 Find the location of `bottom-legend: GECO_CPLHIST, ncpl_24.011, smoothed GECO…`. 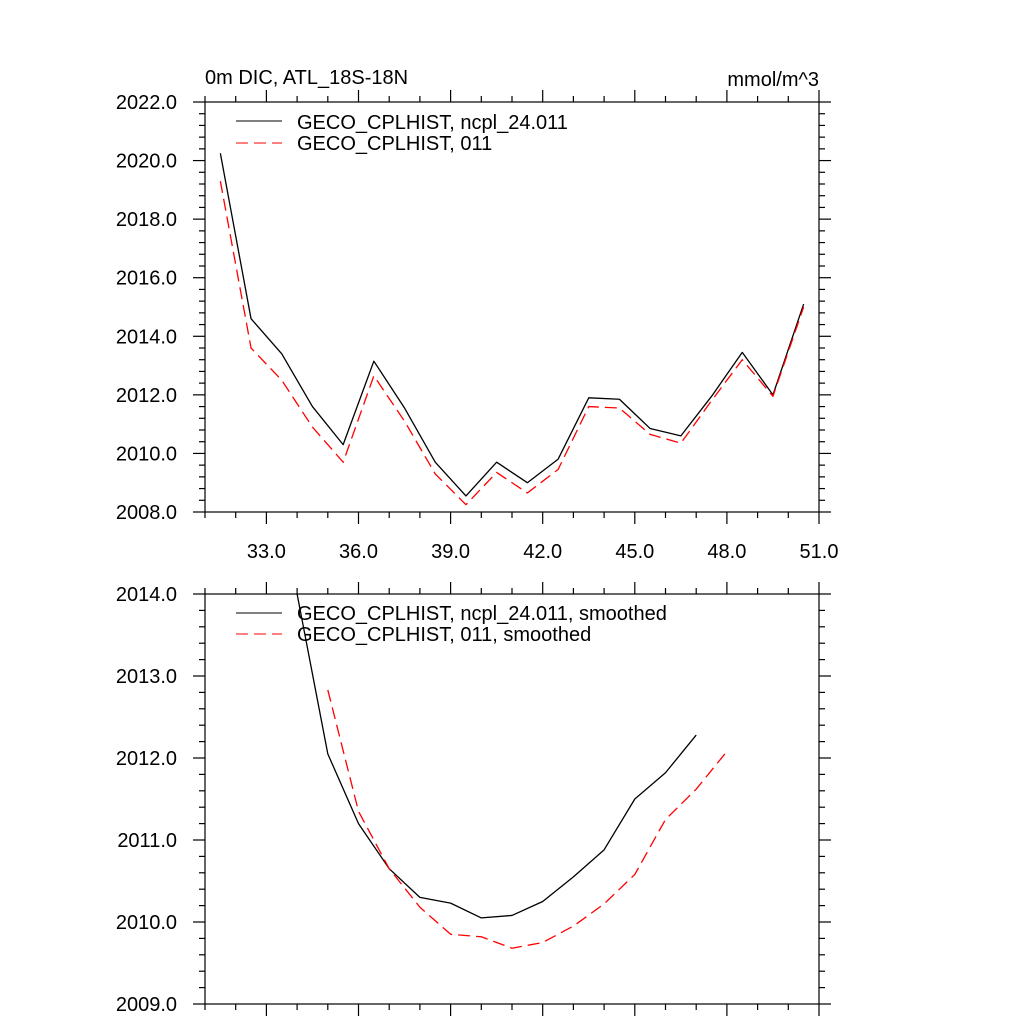

bottom-legend: GECO_CPLHIST, ncpl_24.011, smoothed GECO… is located at coordinates (451, 624).